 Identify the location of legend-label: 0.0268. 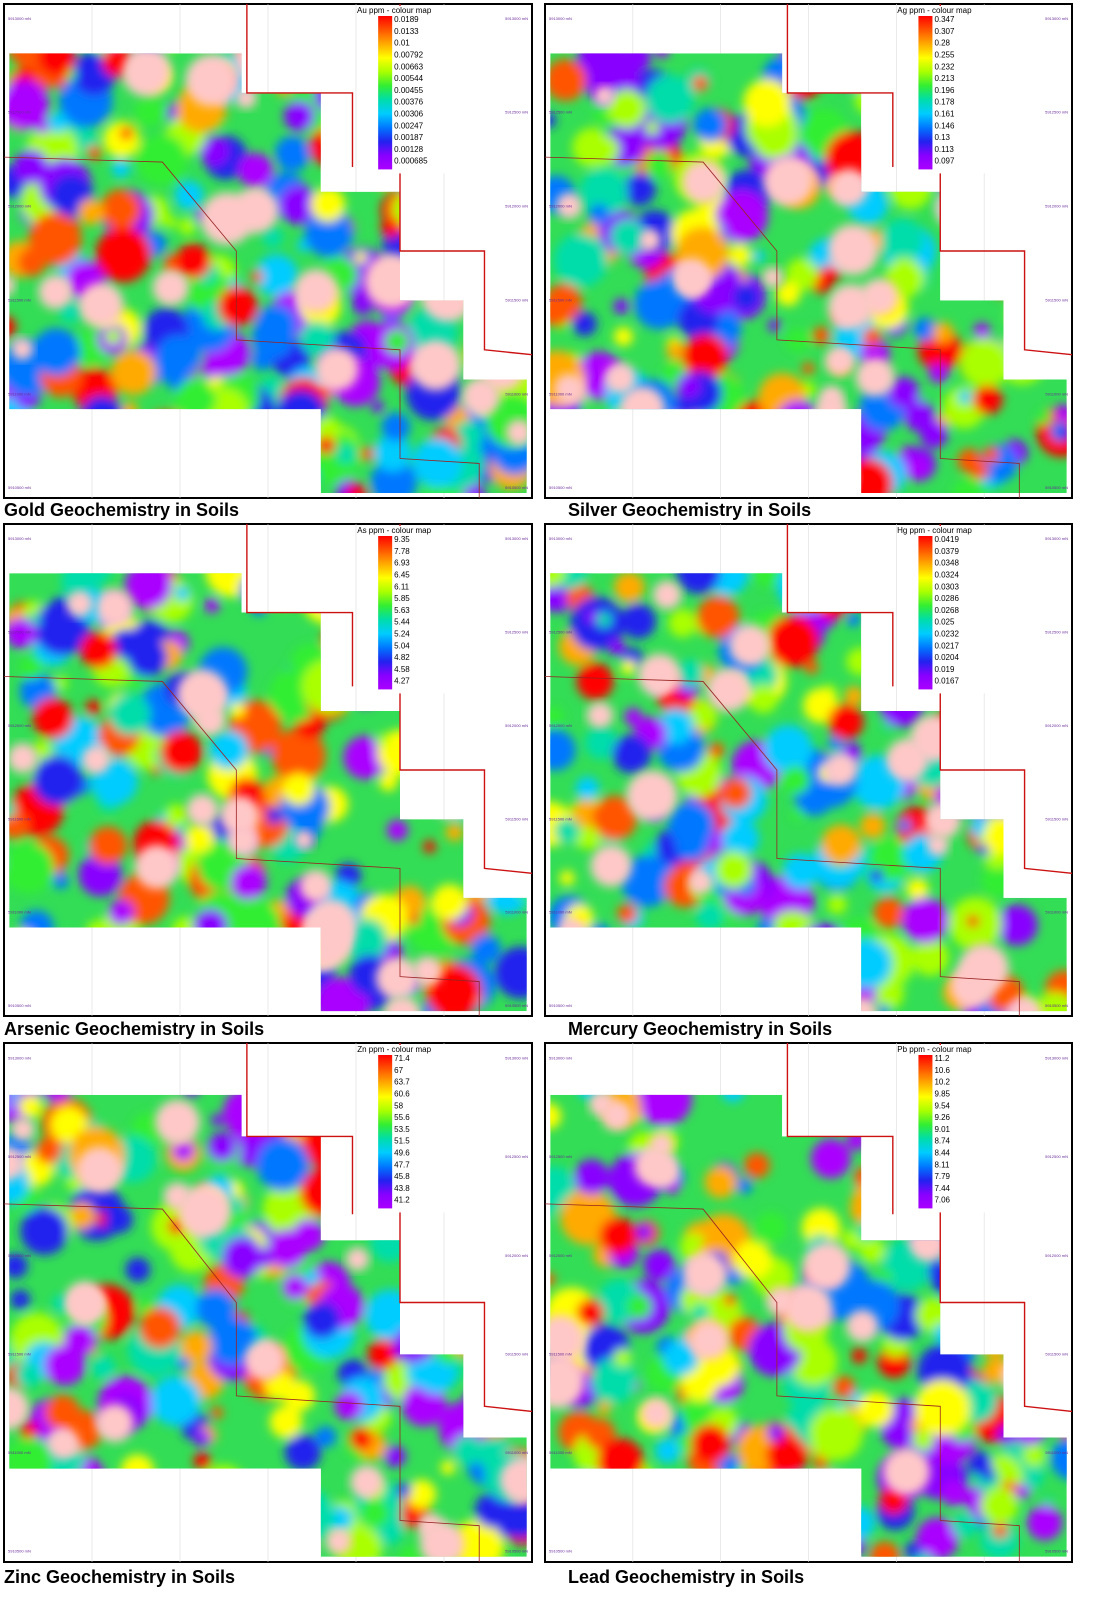
(946, 610).